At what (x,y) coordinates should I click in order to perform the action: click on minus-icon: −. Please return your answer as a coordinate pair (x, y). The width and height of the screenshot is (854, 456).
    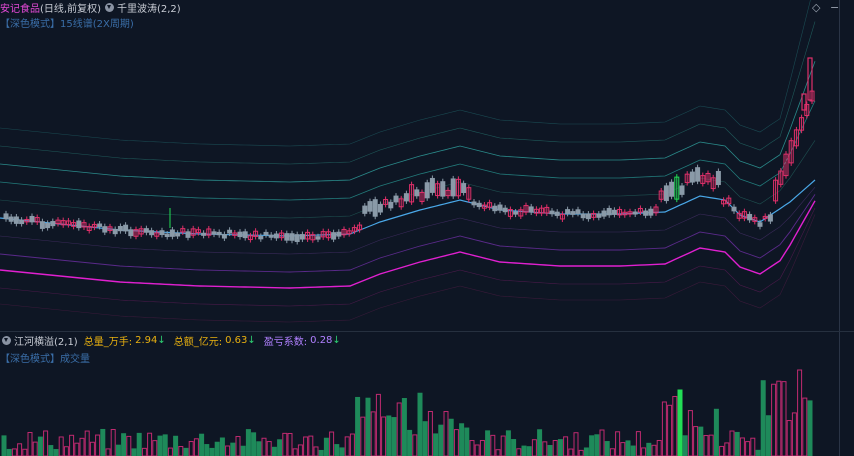
    Looking at the image, I should click on (835, 7).